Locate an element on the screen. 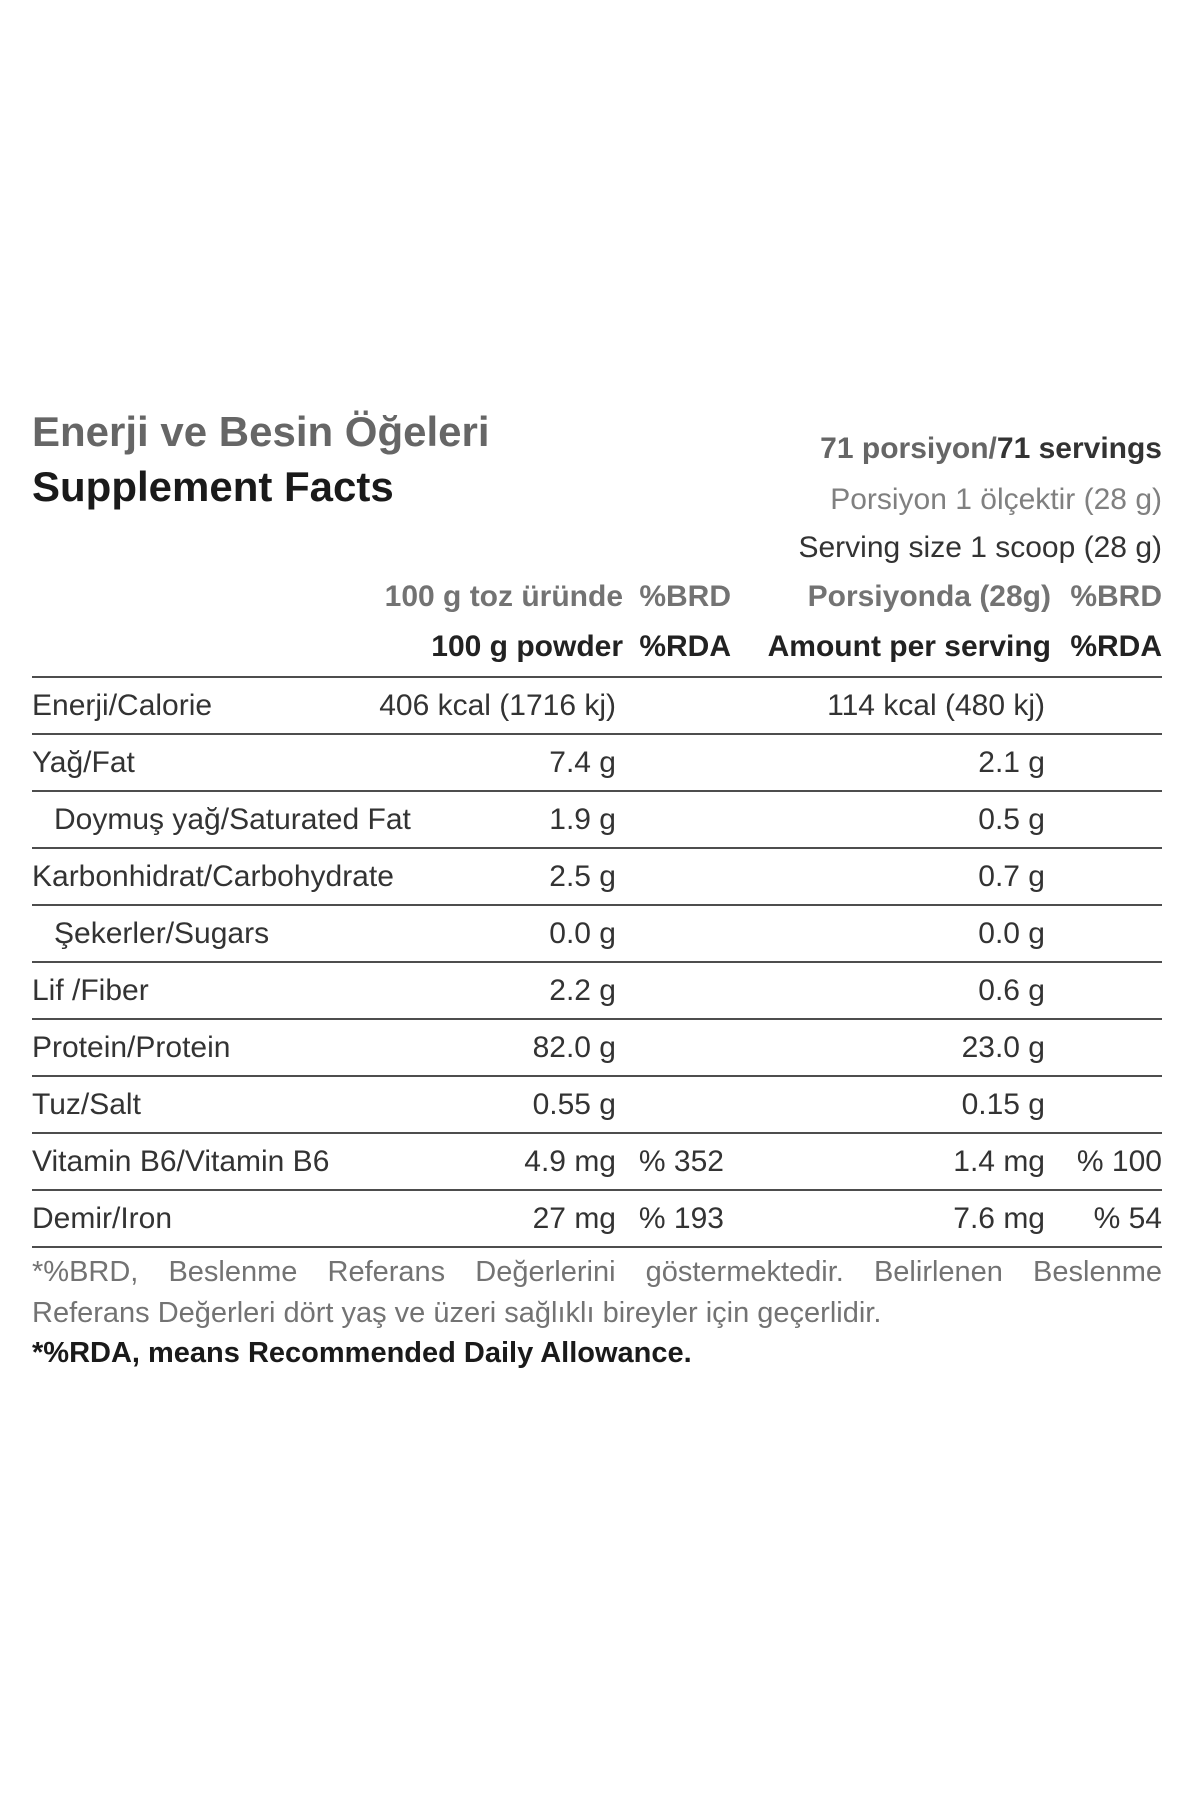 This screenshot has height=1800, width=1200. serving-percent: % 54 is located at coordinates (1127, 1218).